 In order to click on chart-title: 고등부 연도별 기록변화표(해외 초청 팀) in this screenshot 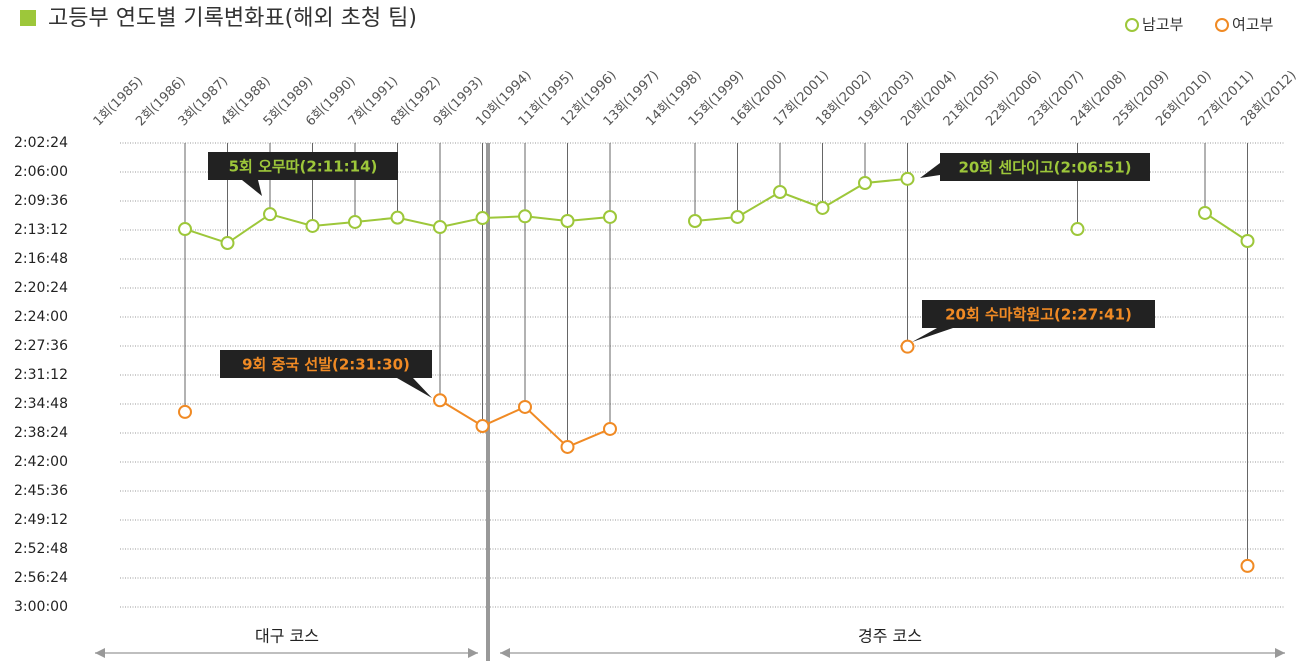, I will do `click(232, 18)`.